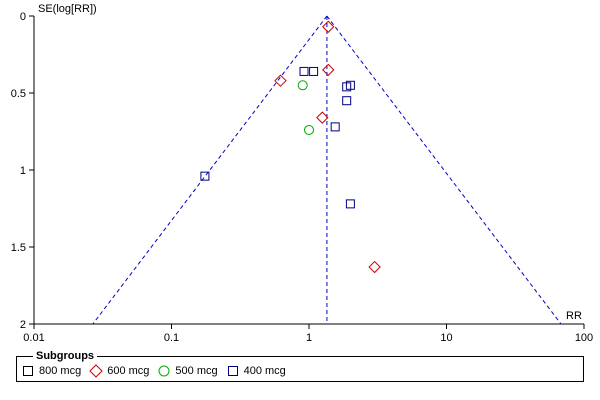  Describe the element at coordinates (264, 371) in the screenshot. I see `legend-label: 400 mcg` at that location.